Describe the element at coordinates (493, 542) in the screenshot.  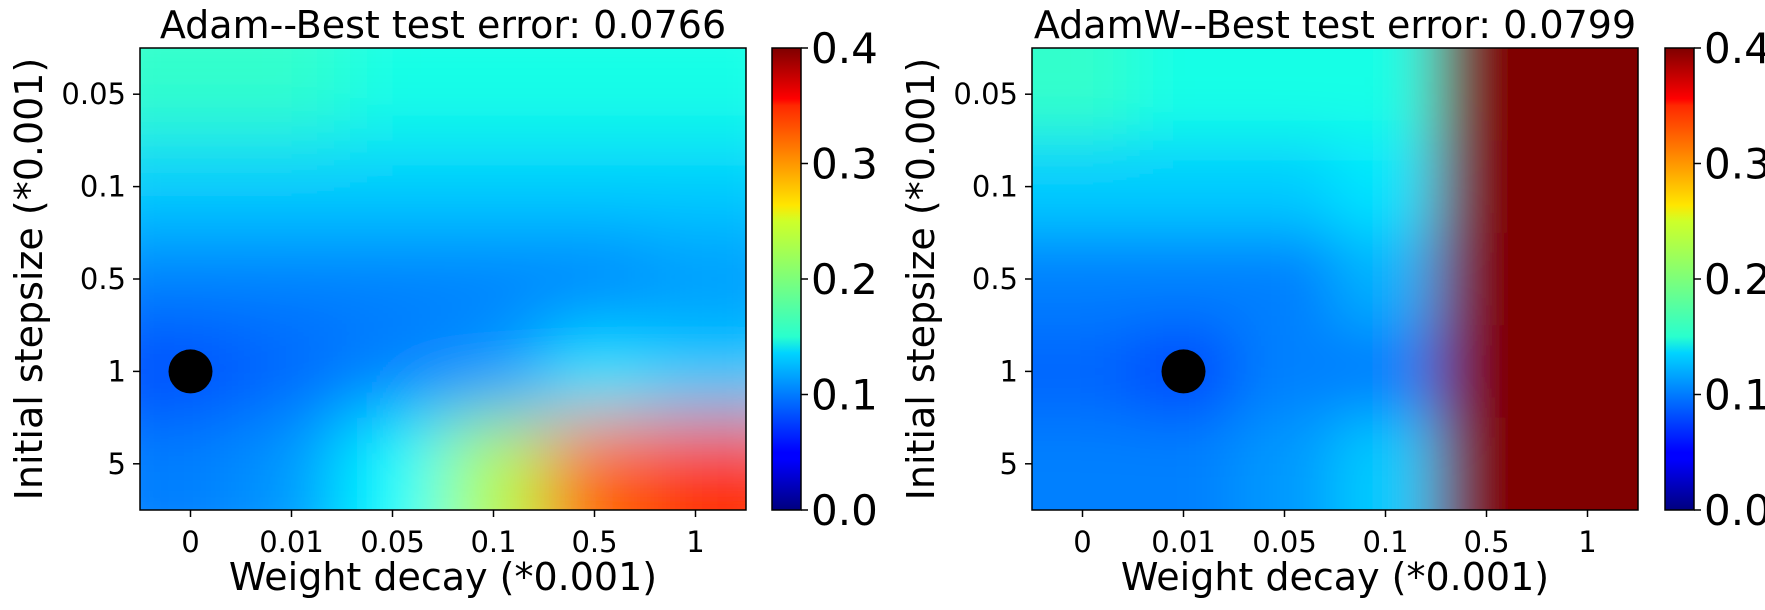
I see `x-tick-label: 0.1` at that location.